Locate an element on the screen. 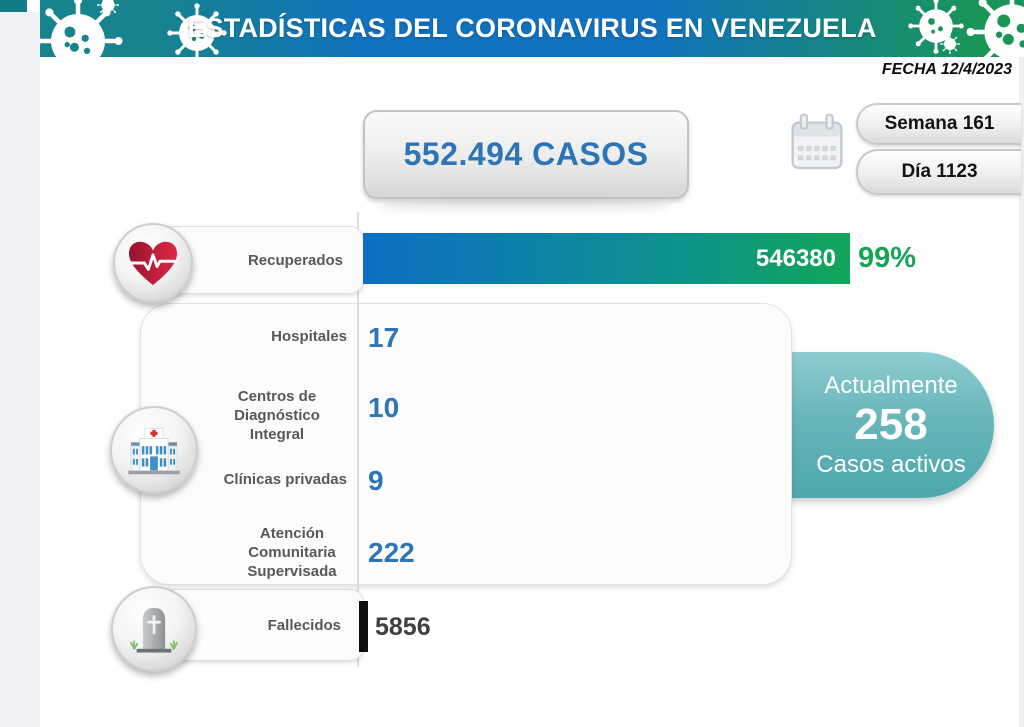  hospital-icon-circle is located at coordinates (154, 450).